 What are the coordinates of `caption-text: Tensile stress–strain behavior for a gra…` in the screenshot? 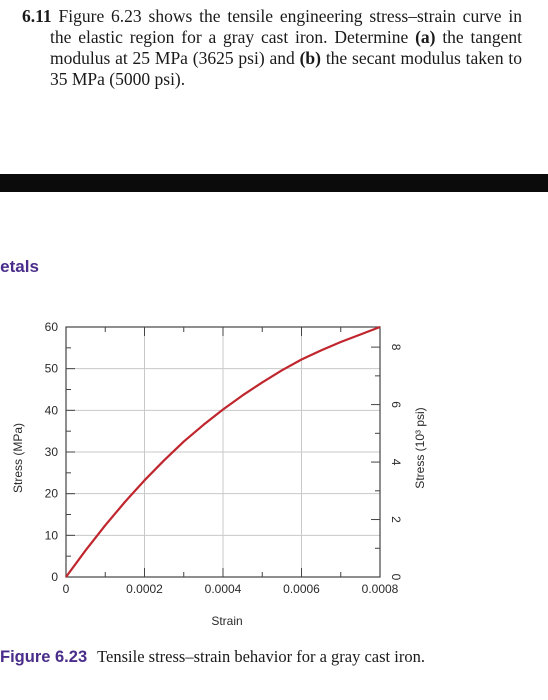 It's located at (261, 656).